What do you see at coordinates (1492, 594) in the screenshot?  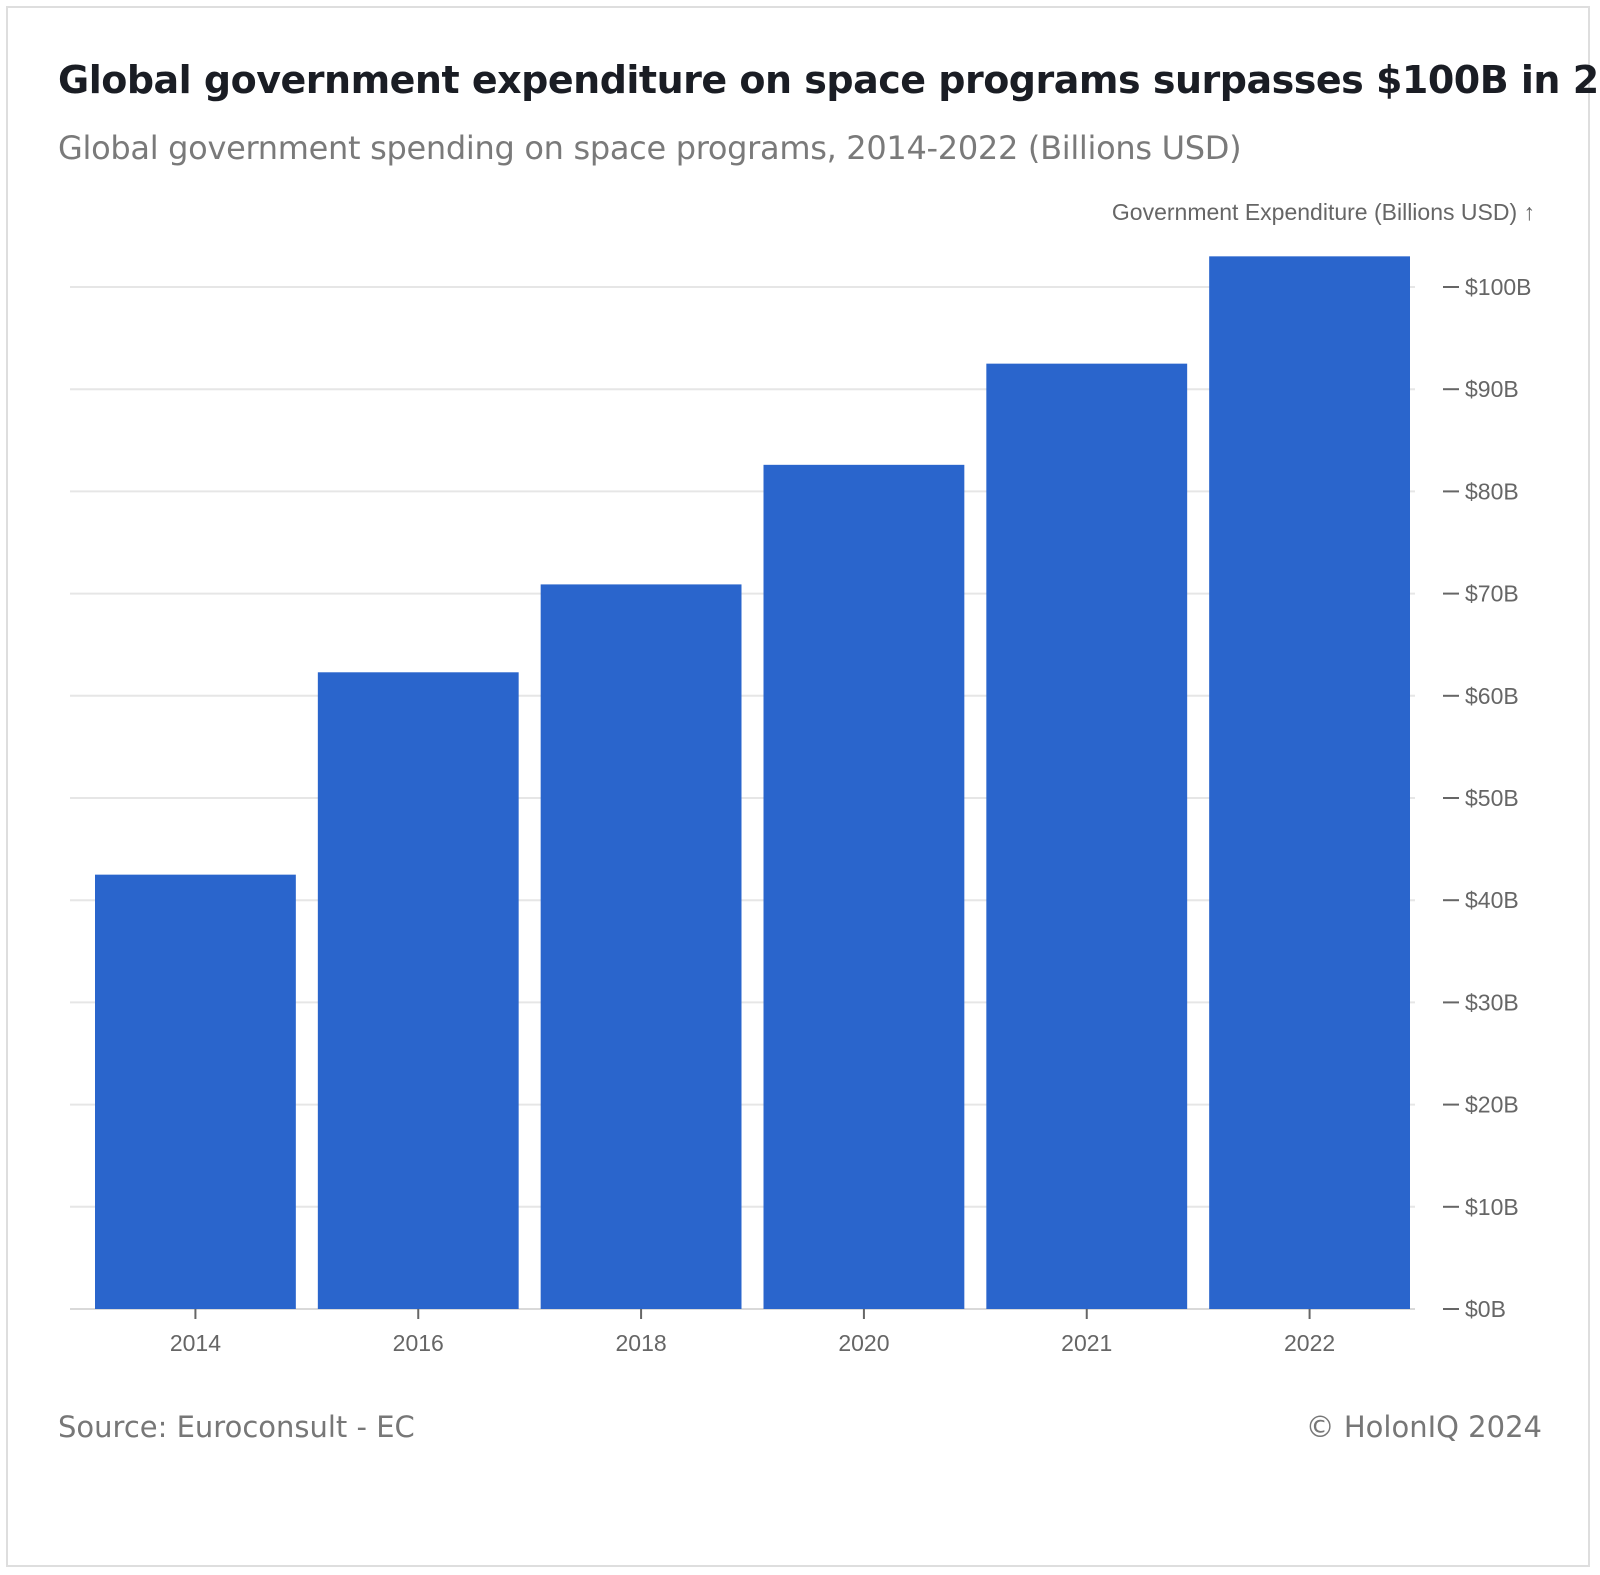 I see `y-tick-label: $70B` at bounding box center [1492, 594].